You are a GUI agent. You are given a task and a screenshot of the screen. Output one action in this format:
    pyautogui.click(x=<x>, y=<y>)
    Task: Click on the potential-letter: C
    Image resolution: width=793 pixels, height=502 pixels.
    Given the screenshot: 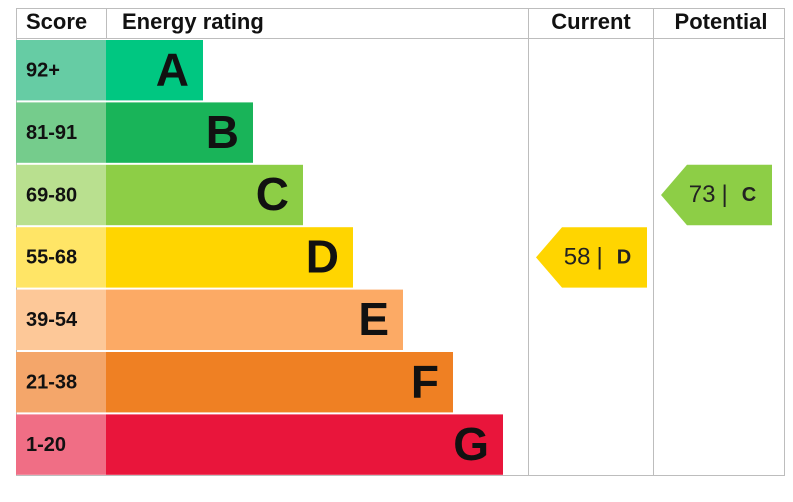 What is the action you would take?
    pyautogui.click(x=749, y=195)
    